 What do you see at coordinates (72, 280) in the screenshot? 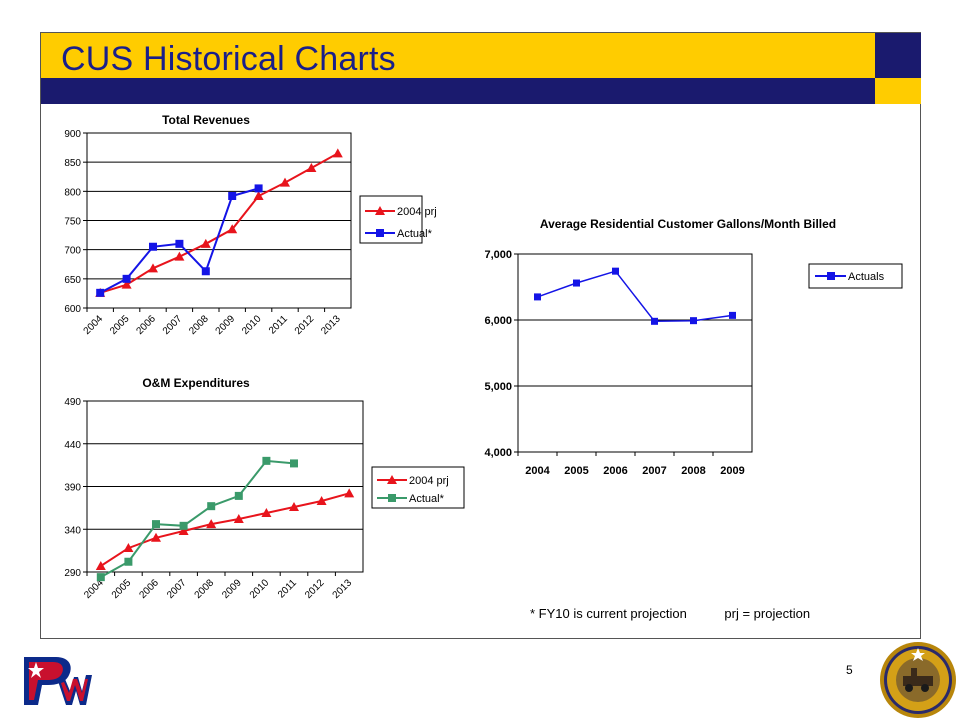
I see `y-tick-label: 650` at bounding box center [72, 280].